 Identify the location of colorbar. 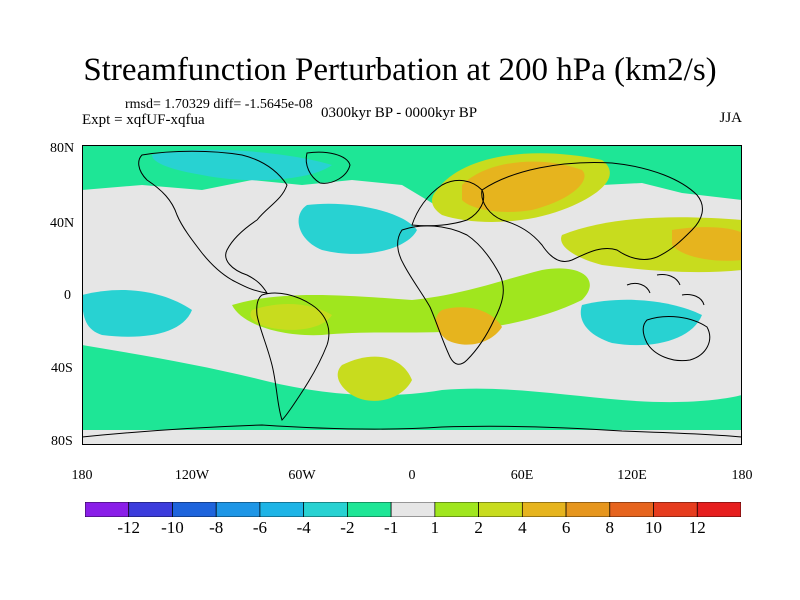
(413, 509).